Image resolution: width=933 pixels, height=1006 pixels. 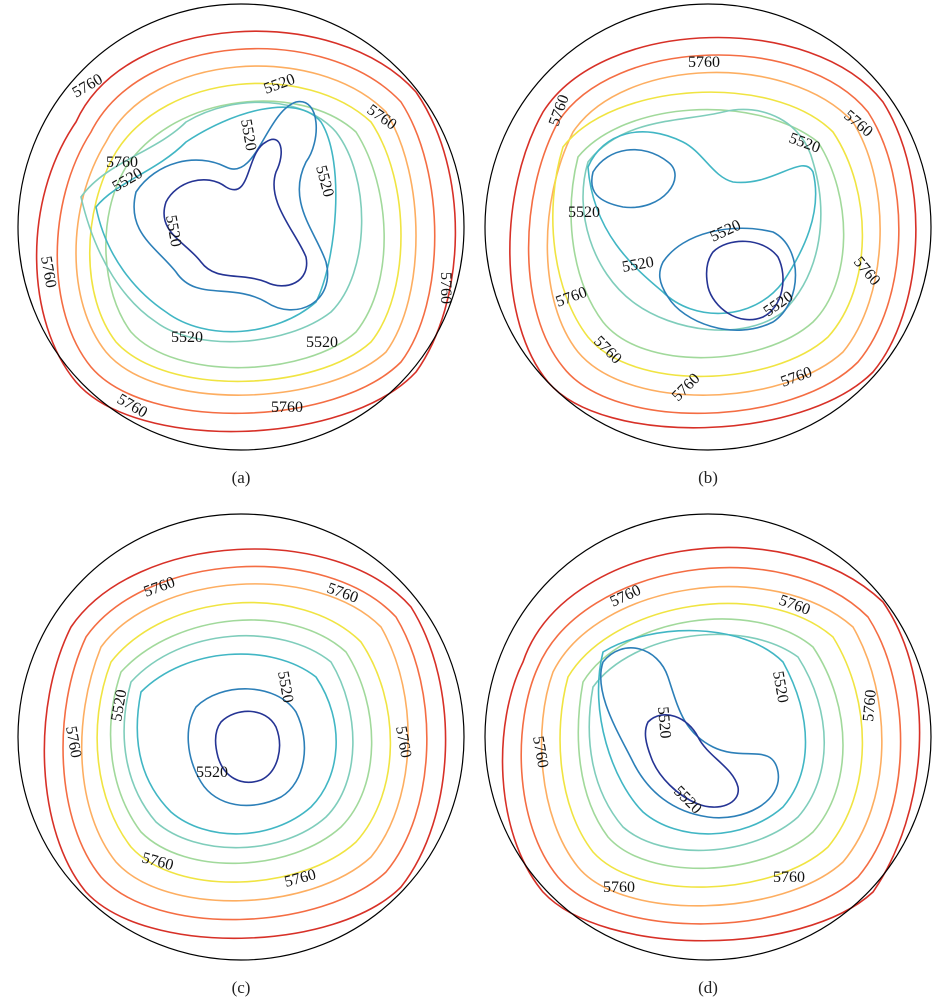 I want to click on contour-3-b, so click(x=713, y=233).